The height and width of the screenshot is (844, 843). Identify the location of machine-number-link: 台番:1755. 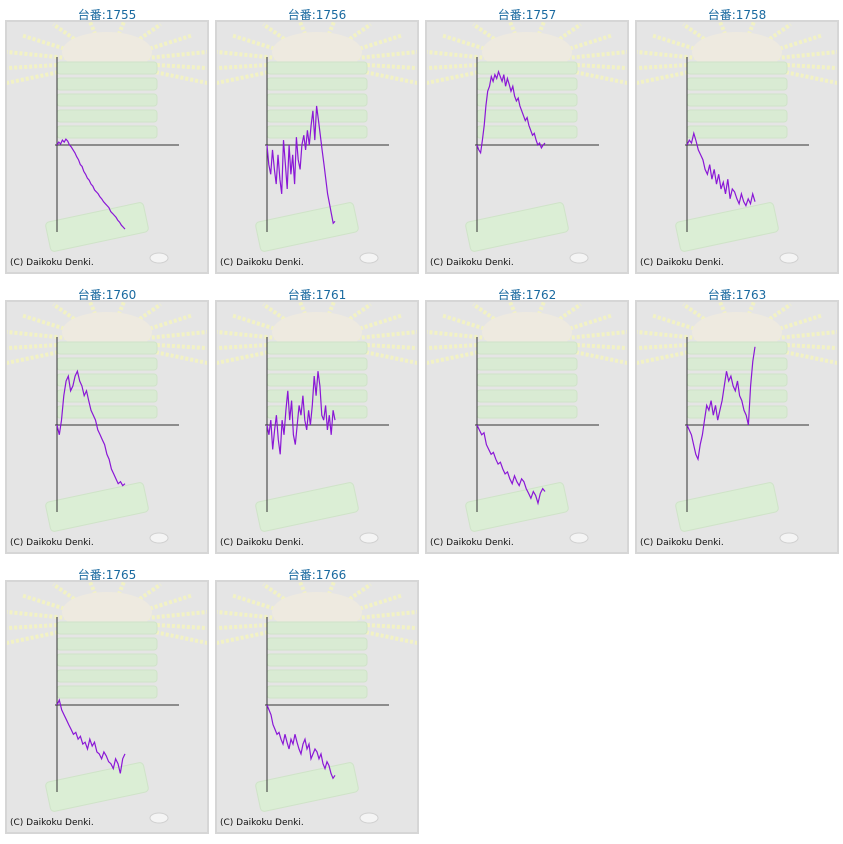
(107, 15).